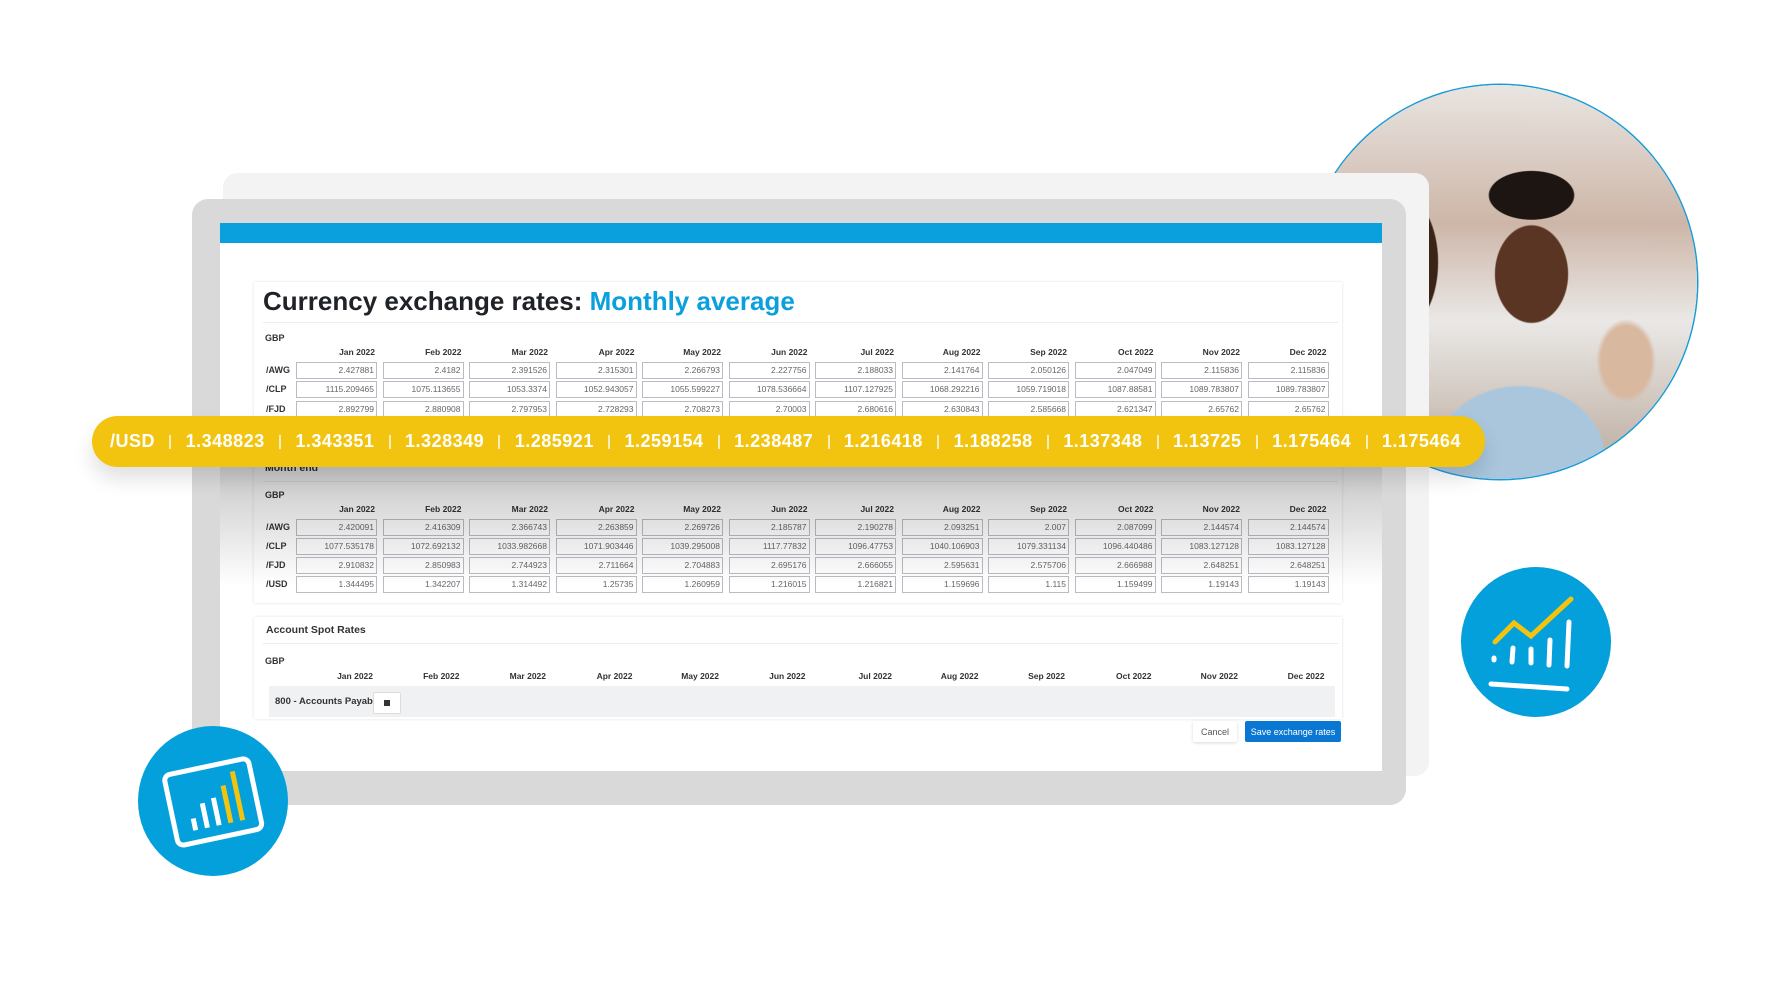 This screenshot has width=1786, height=984. Describe the element at coordinates (877, 352) in the screenshot. I see `month-header: Jul 2022` at that location.